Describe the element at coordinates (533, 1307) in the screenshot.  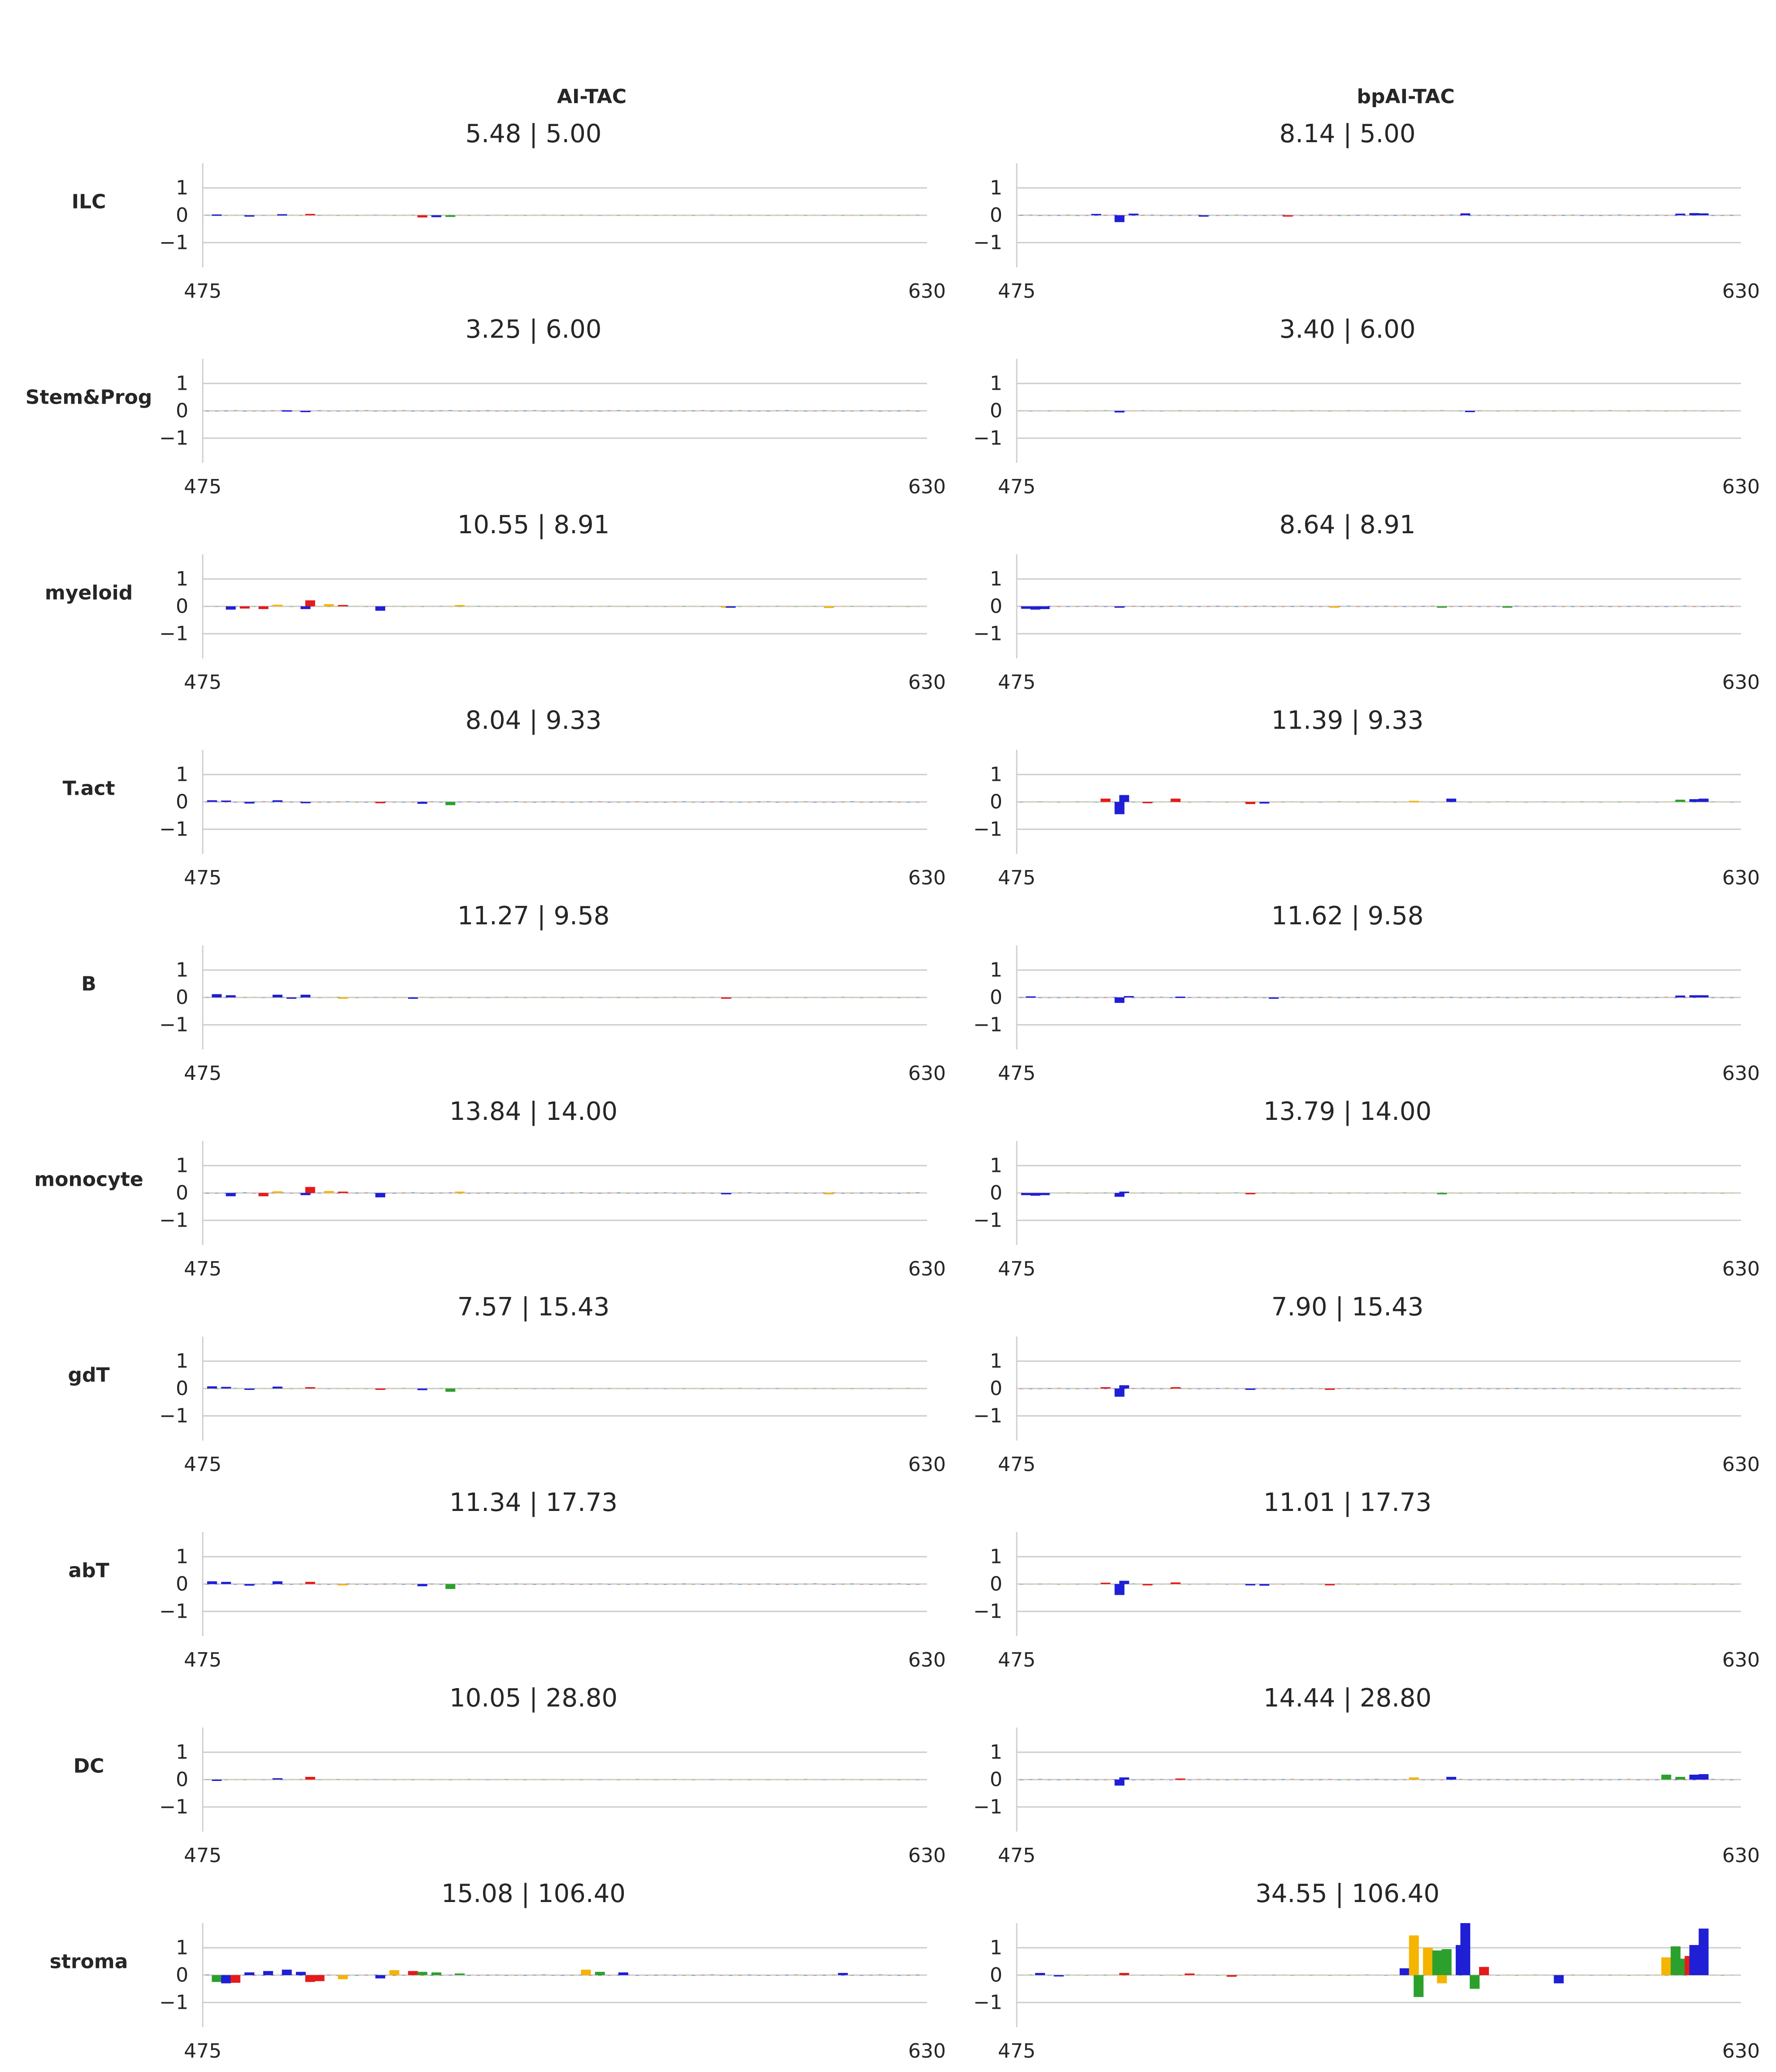
I see `panel-title: 7.57 | 15.43` at that location.